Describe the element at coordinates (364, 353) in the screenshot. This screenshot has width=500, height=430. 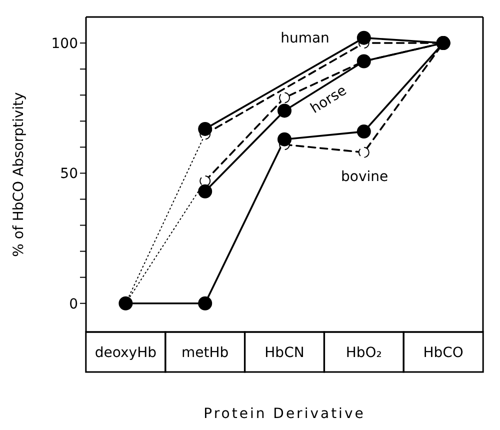
I see `x-tick-label: HbO₂` at that location.